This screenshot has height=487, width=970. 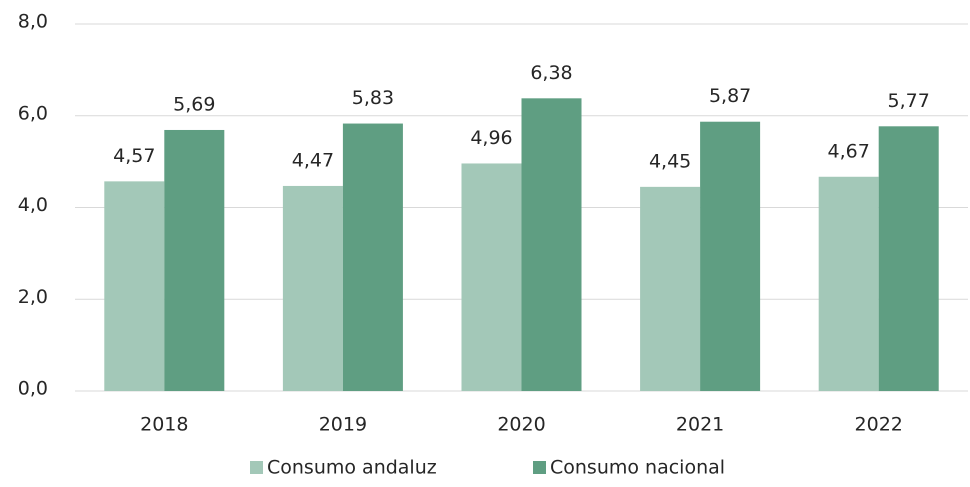 I want to click on legend-label: Consumo nacional, so click(x=637, y=468).